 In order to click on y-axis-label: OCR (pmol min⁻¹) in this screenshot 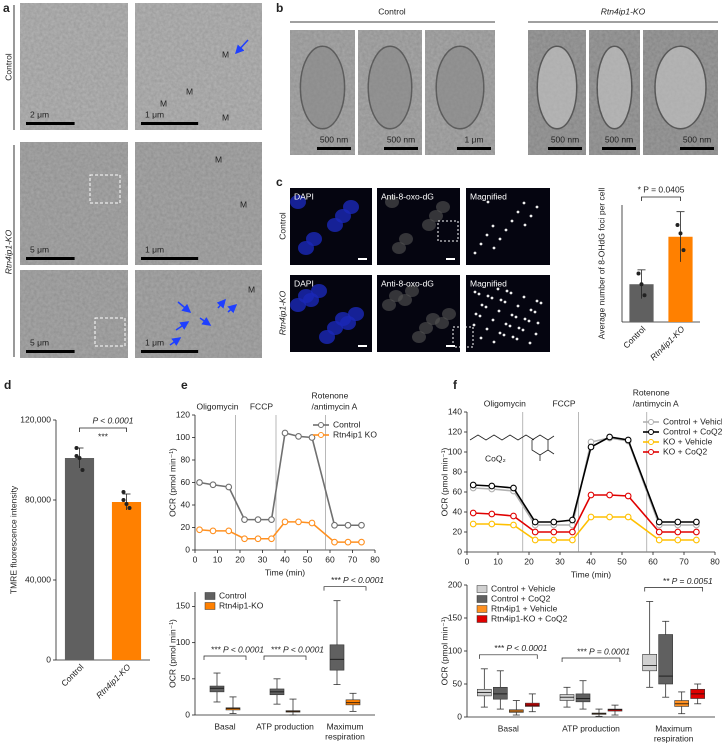, I will do `click(444, 481)`.